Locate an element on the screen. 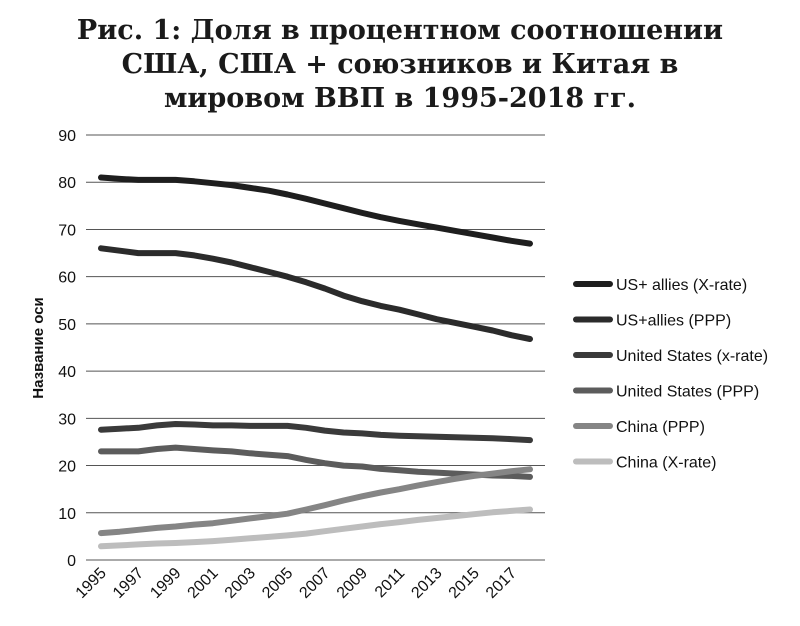 Image resolution: width=800 pixels, height=626 pixels. legend-label: US+allies (PPP) is located at coordinates (673, 321).